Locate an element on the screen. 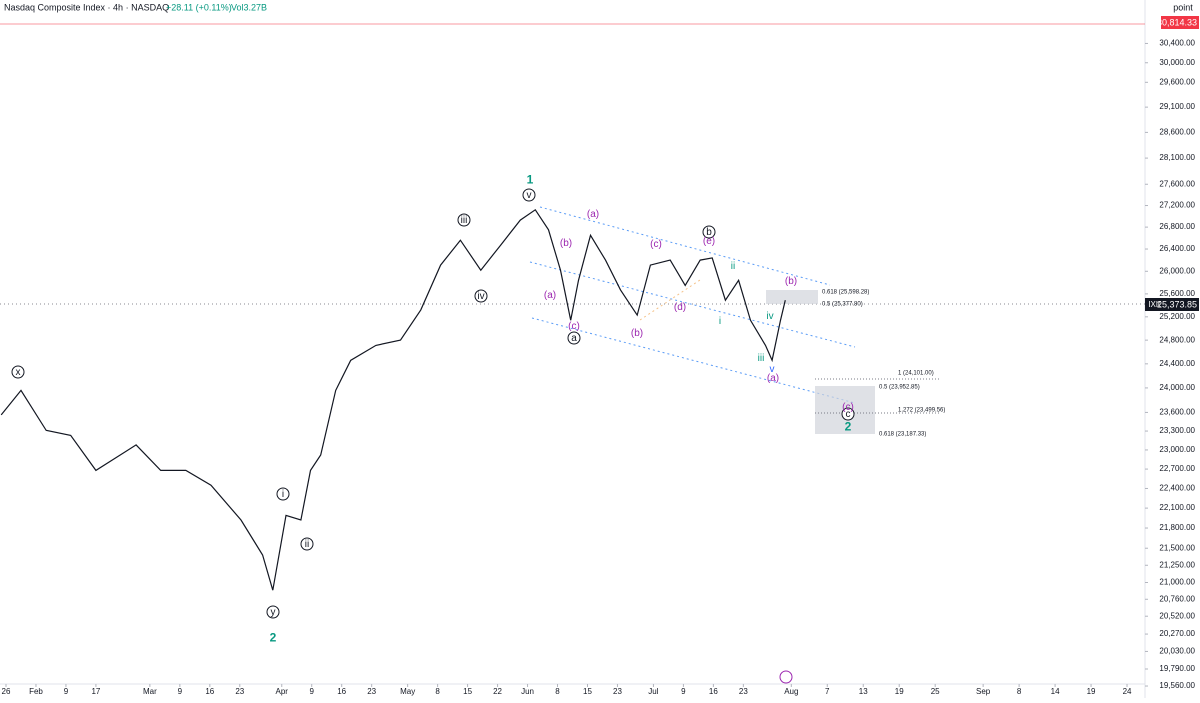 The image size is (1200, 703). y-tick-label: 19,560.00 is located at coordinates (1177, 685).